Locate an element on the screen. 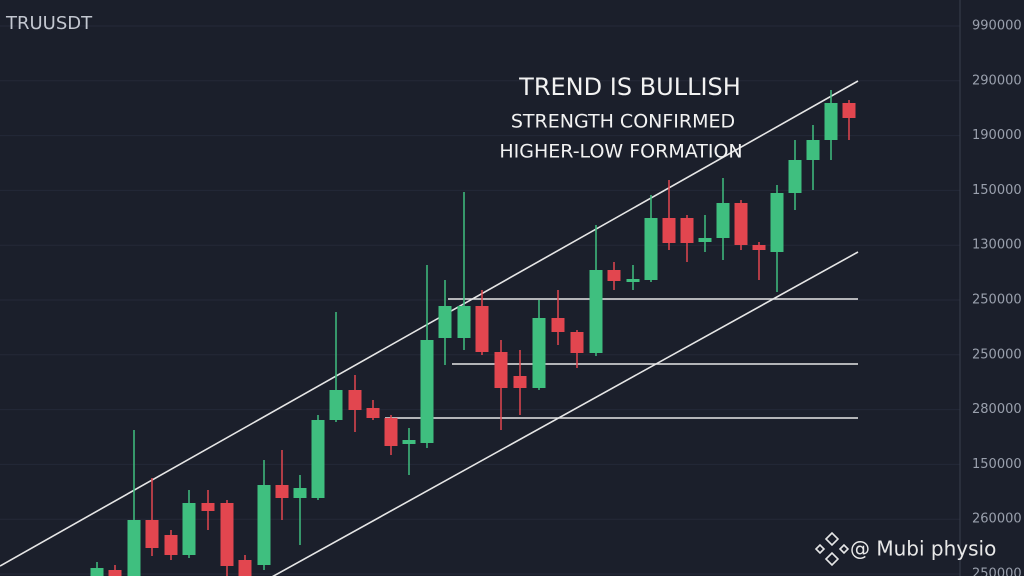 The width and height of the screenshot is (1024, 576). price-label: 990000 is located at coordinates (997, 26).